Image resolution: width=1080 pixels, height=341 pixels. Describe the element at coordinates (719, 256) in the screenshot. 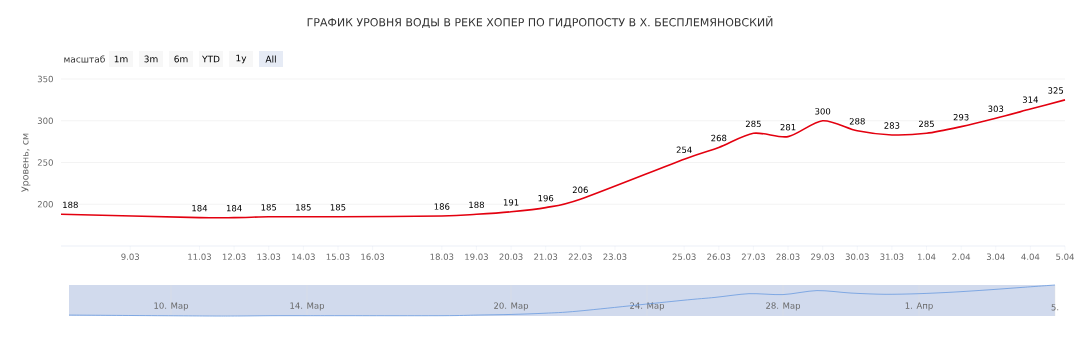

I see `x-tick-label: 26.03` at that location.